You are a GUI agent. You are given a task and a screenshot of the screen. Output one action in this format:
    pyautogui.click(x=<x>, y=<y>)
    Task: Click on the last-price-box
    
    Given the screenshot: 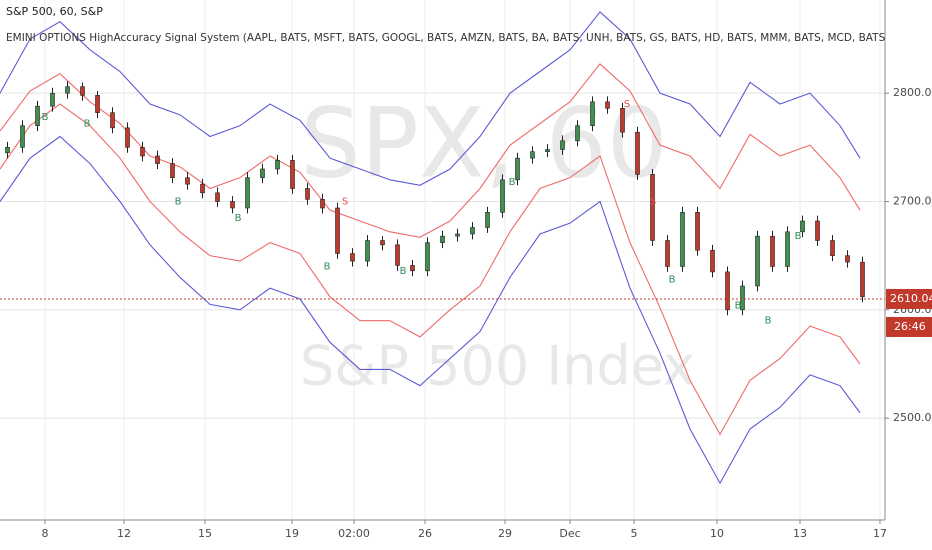 What is the action you would take?
    pyautogui.click(x=909, y=298)
    